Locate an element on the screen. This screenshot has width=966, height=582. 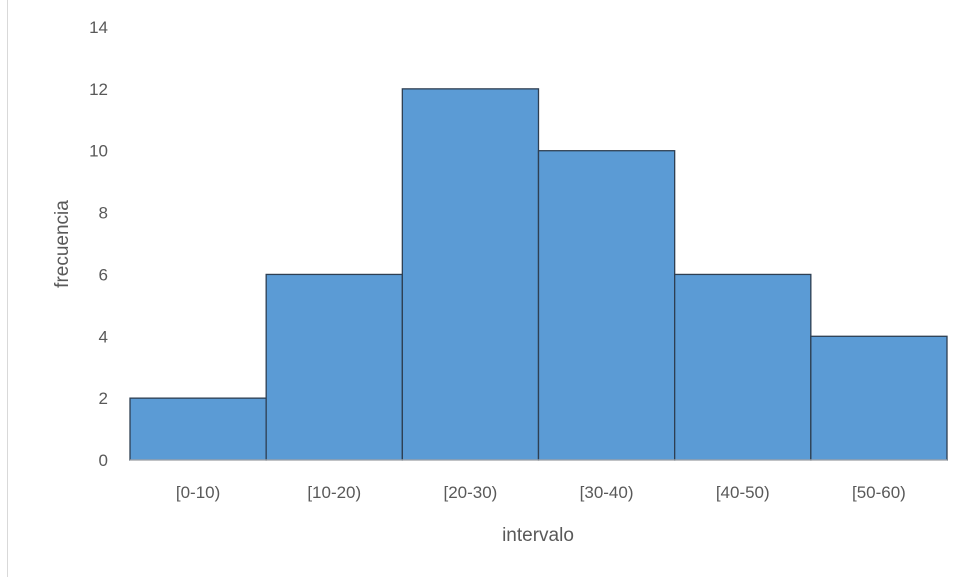
x-tick-label: [30-40) is located at coordinates (607, 492).